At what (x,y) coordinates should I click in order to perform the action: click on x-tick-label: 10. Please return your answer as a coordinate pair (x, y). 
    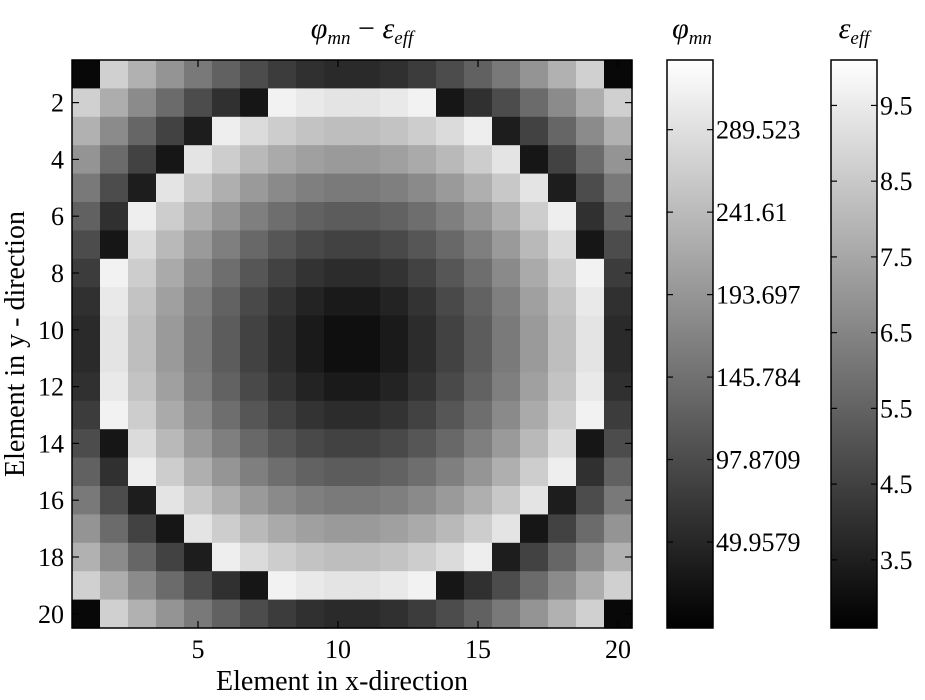
    Looking at the image, I should click on (338, 649).